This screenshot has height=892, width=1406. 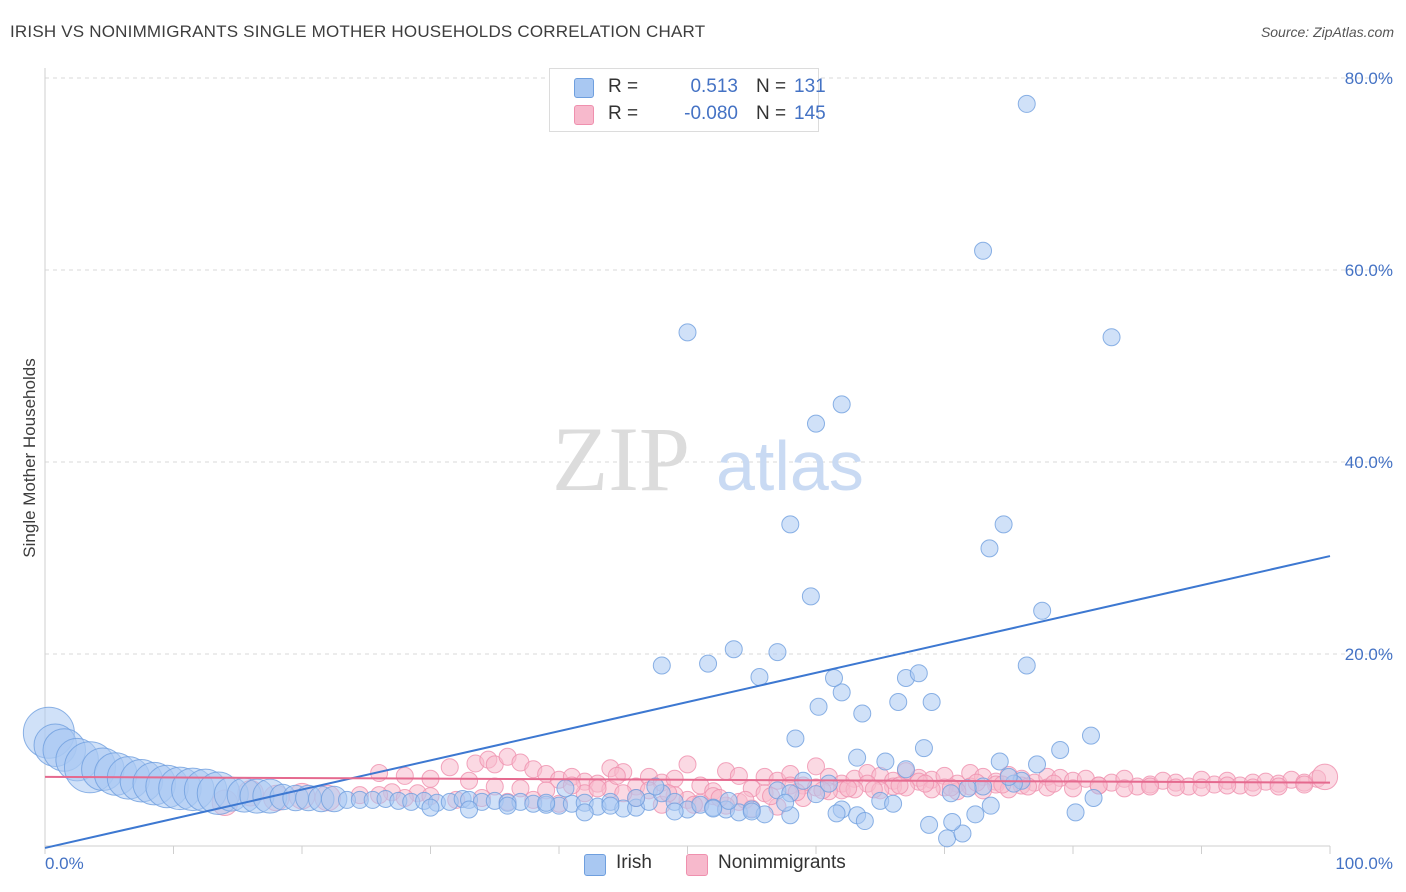 I want to click on legend-label-nonimmigrants: Nonimmigrants, so click(x=782, y=862).